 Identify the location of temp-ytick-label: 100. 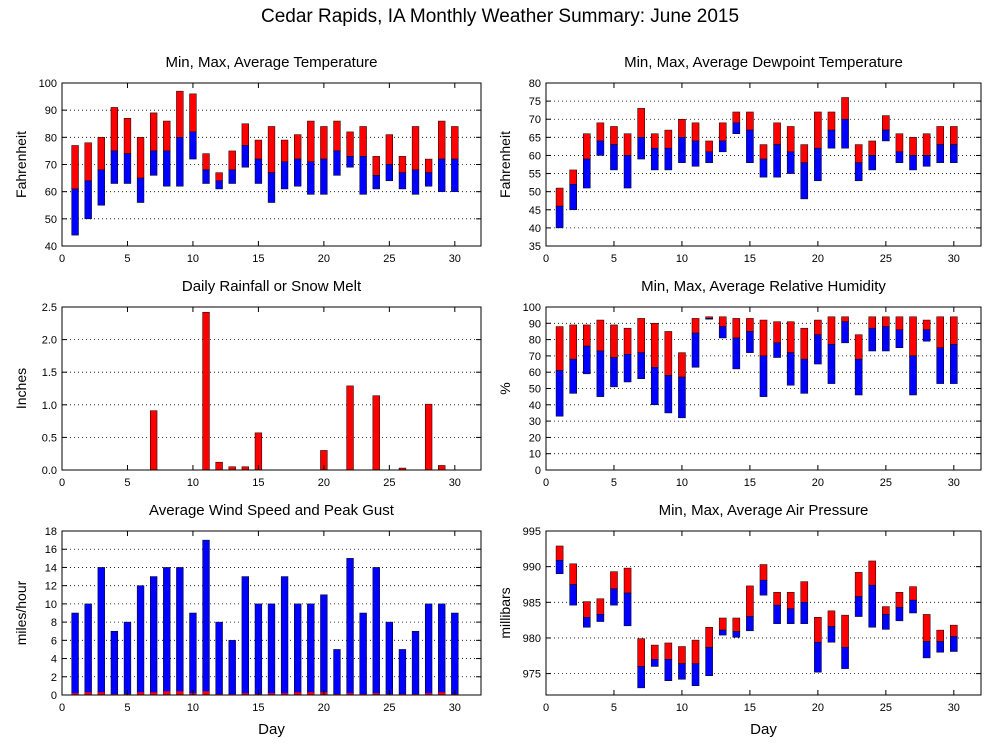
(48, 84).